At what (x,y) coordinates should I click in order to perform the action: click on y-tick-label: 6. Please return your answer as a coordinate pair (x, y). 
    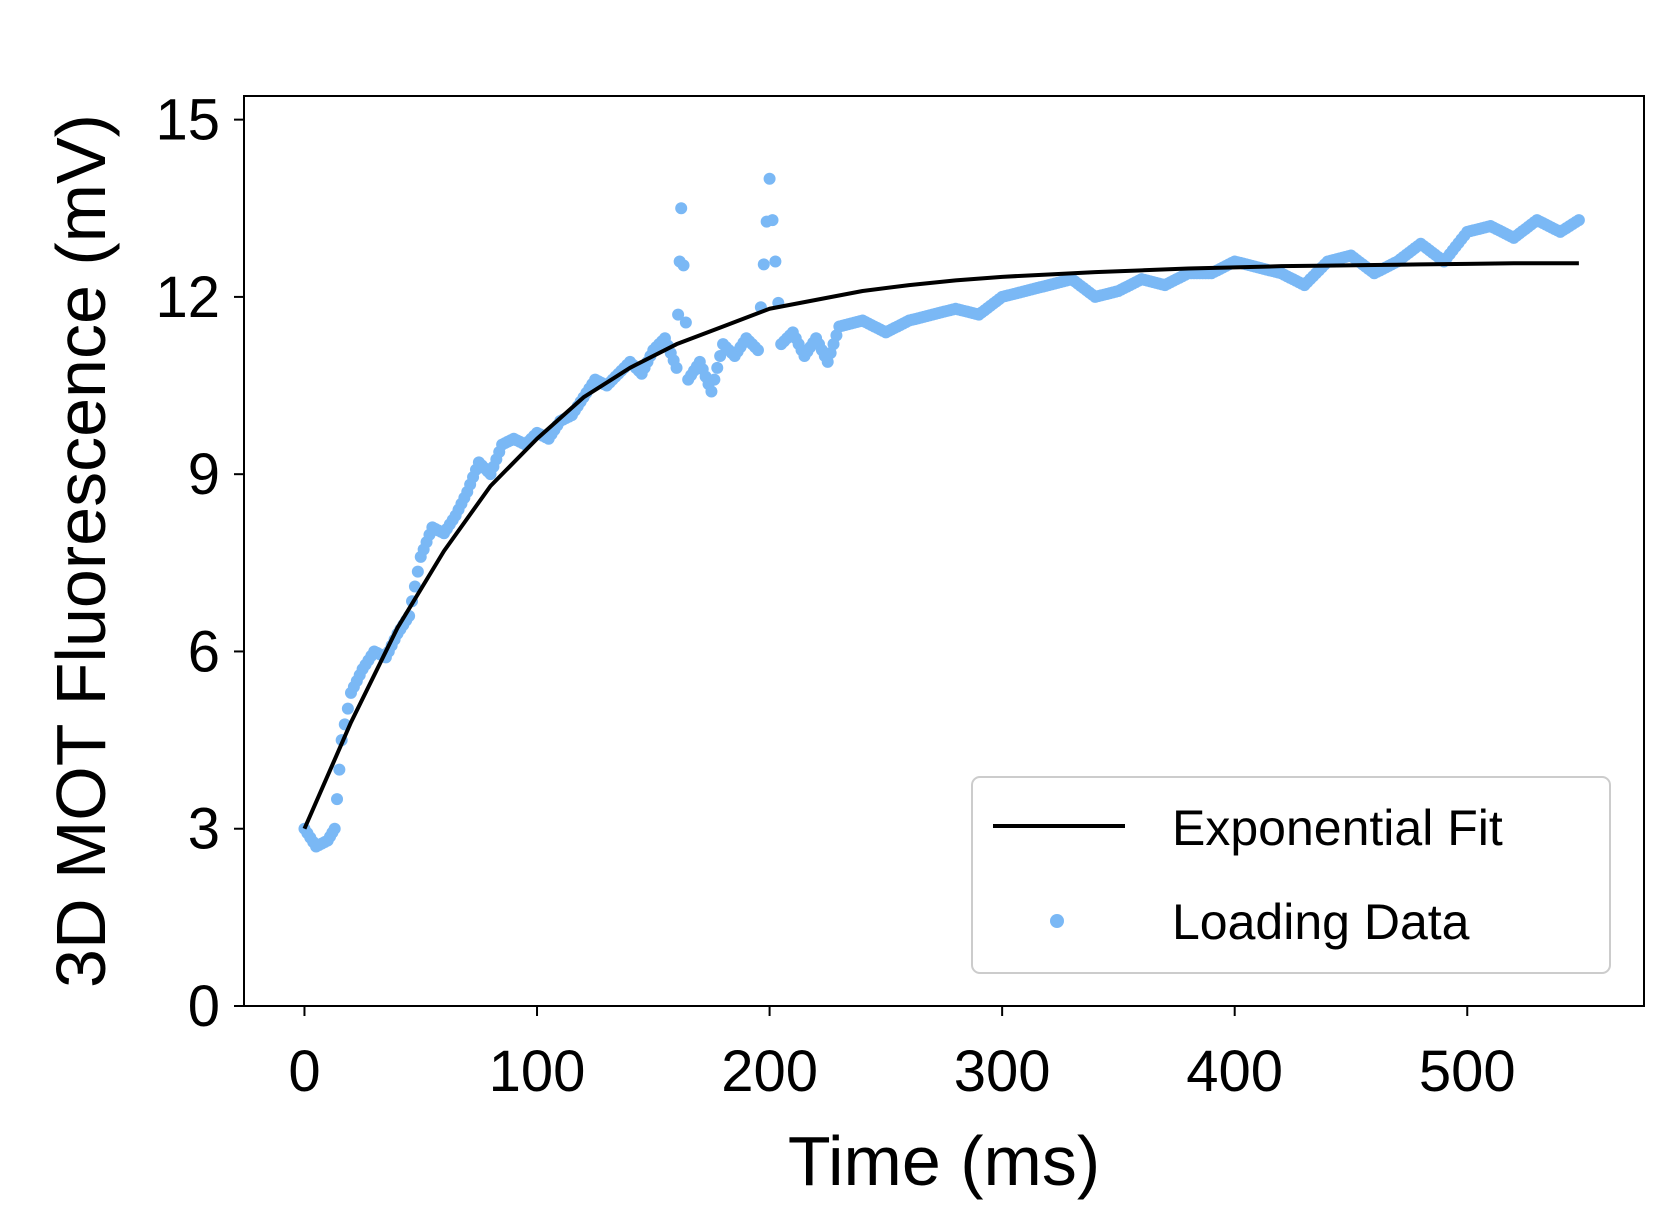
    Looking at the image, I should click on (204, 651).